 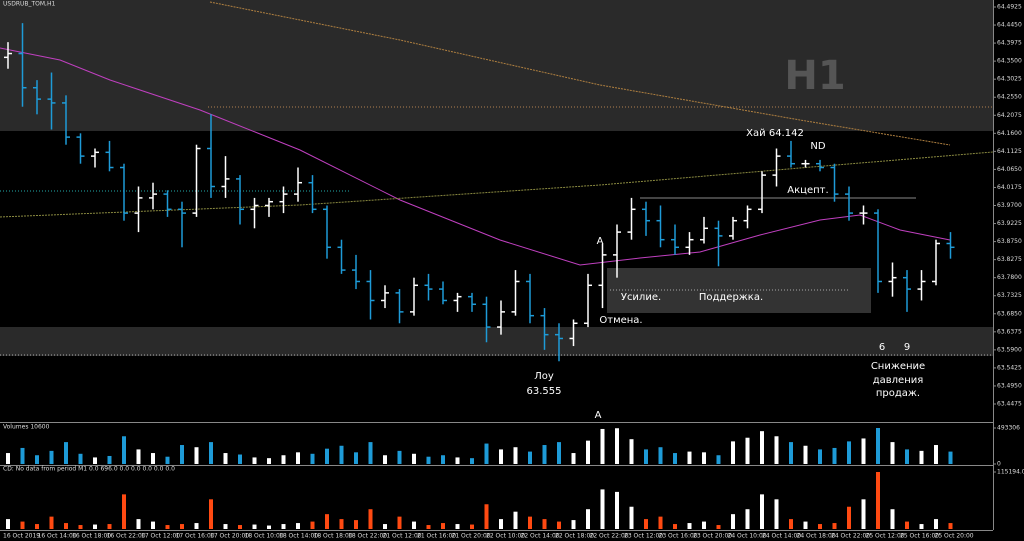 What do you see at coordinates (1009, 367) in the screenshot?
I see `y-tick-label: 63.5425` at bounding box center [1009, 367].